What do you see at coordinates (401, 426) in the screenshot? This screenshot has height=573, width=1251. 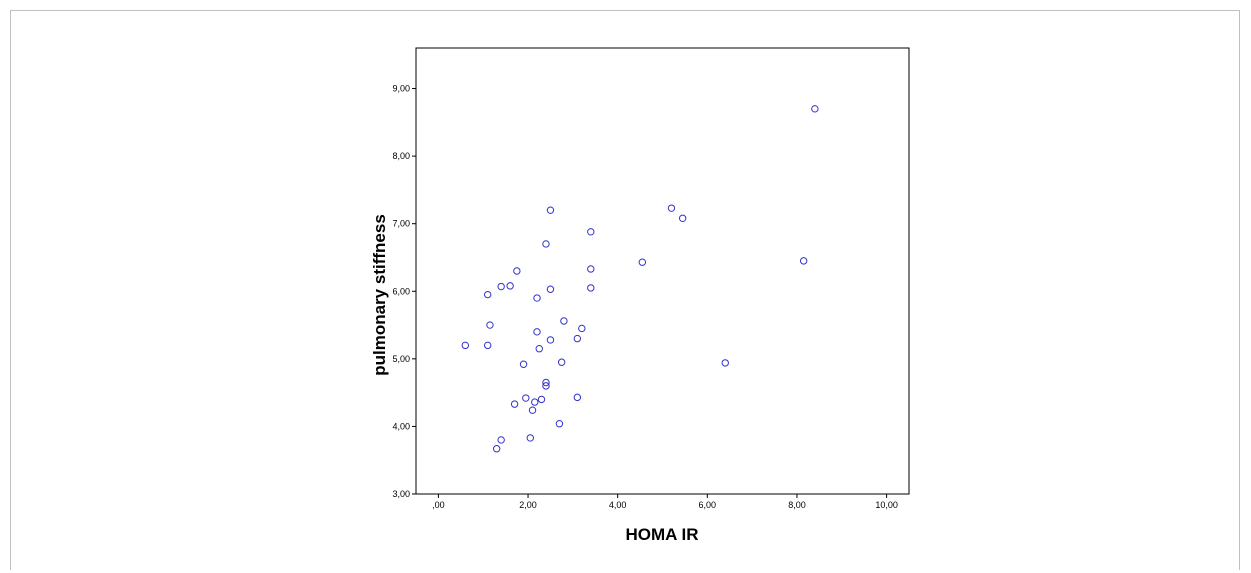 I see `y-tick-label: 4,00` at bounding box center [401, 426].